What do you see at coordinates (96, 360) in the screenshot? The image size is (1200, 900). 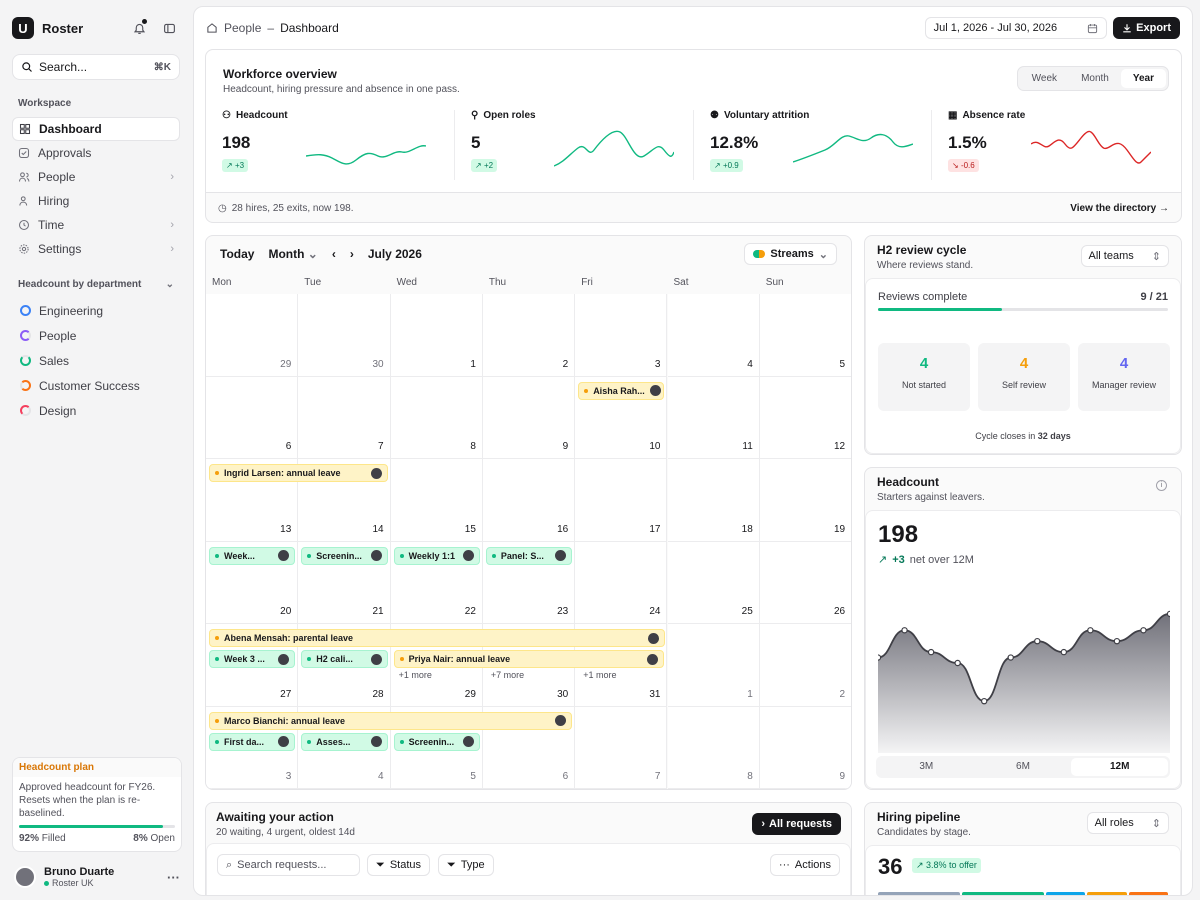 I see `dept-sales: Sales` at bounding box center [96, 360].